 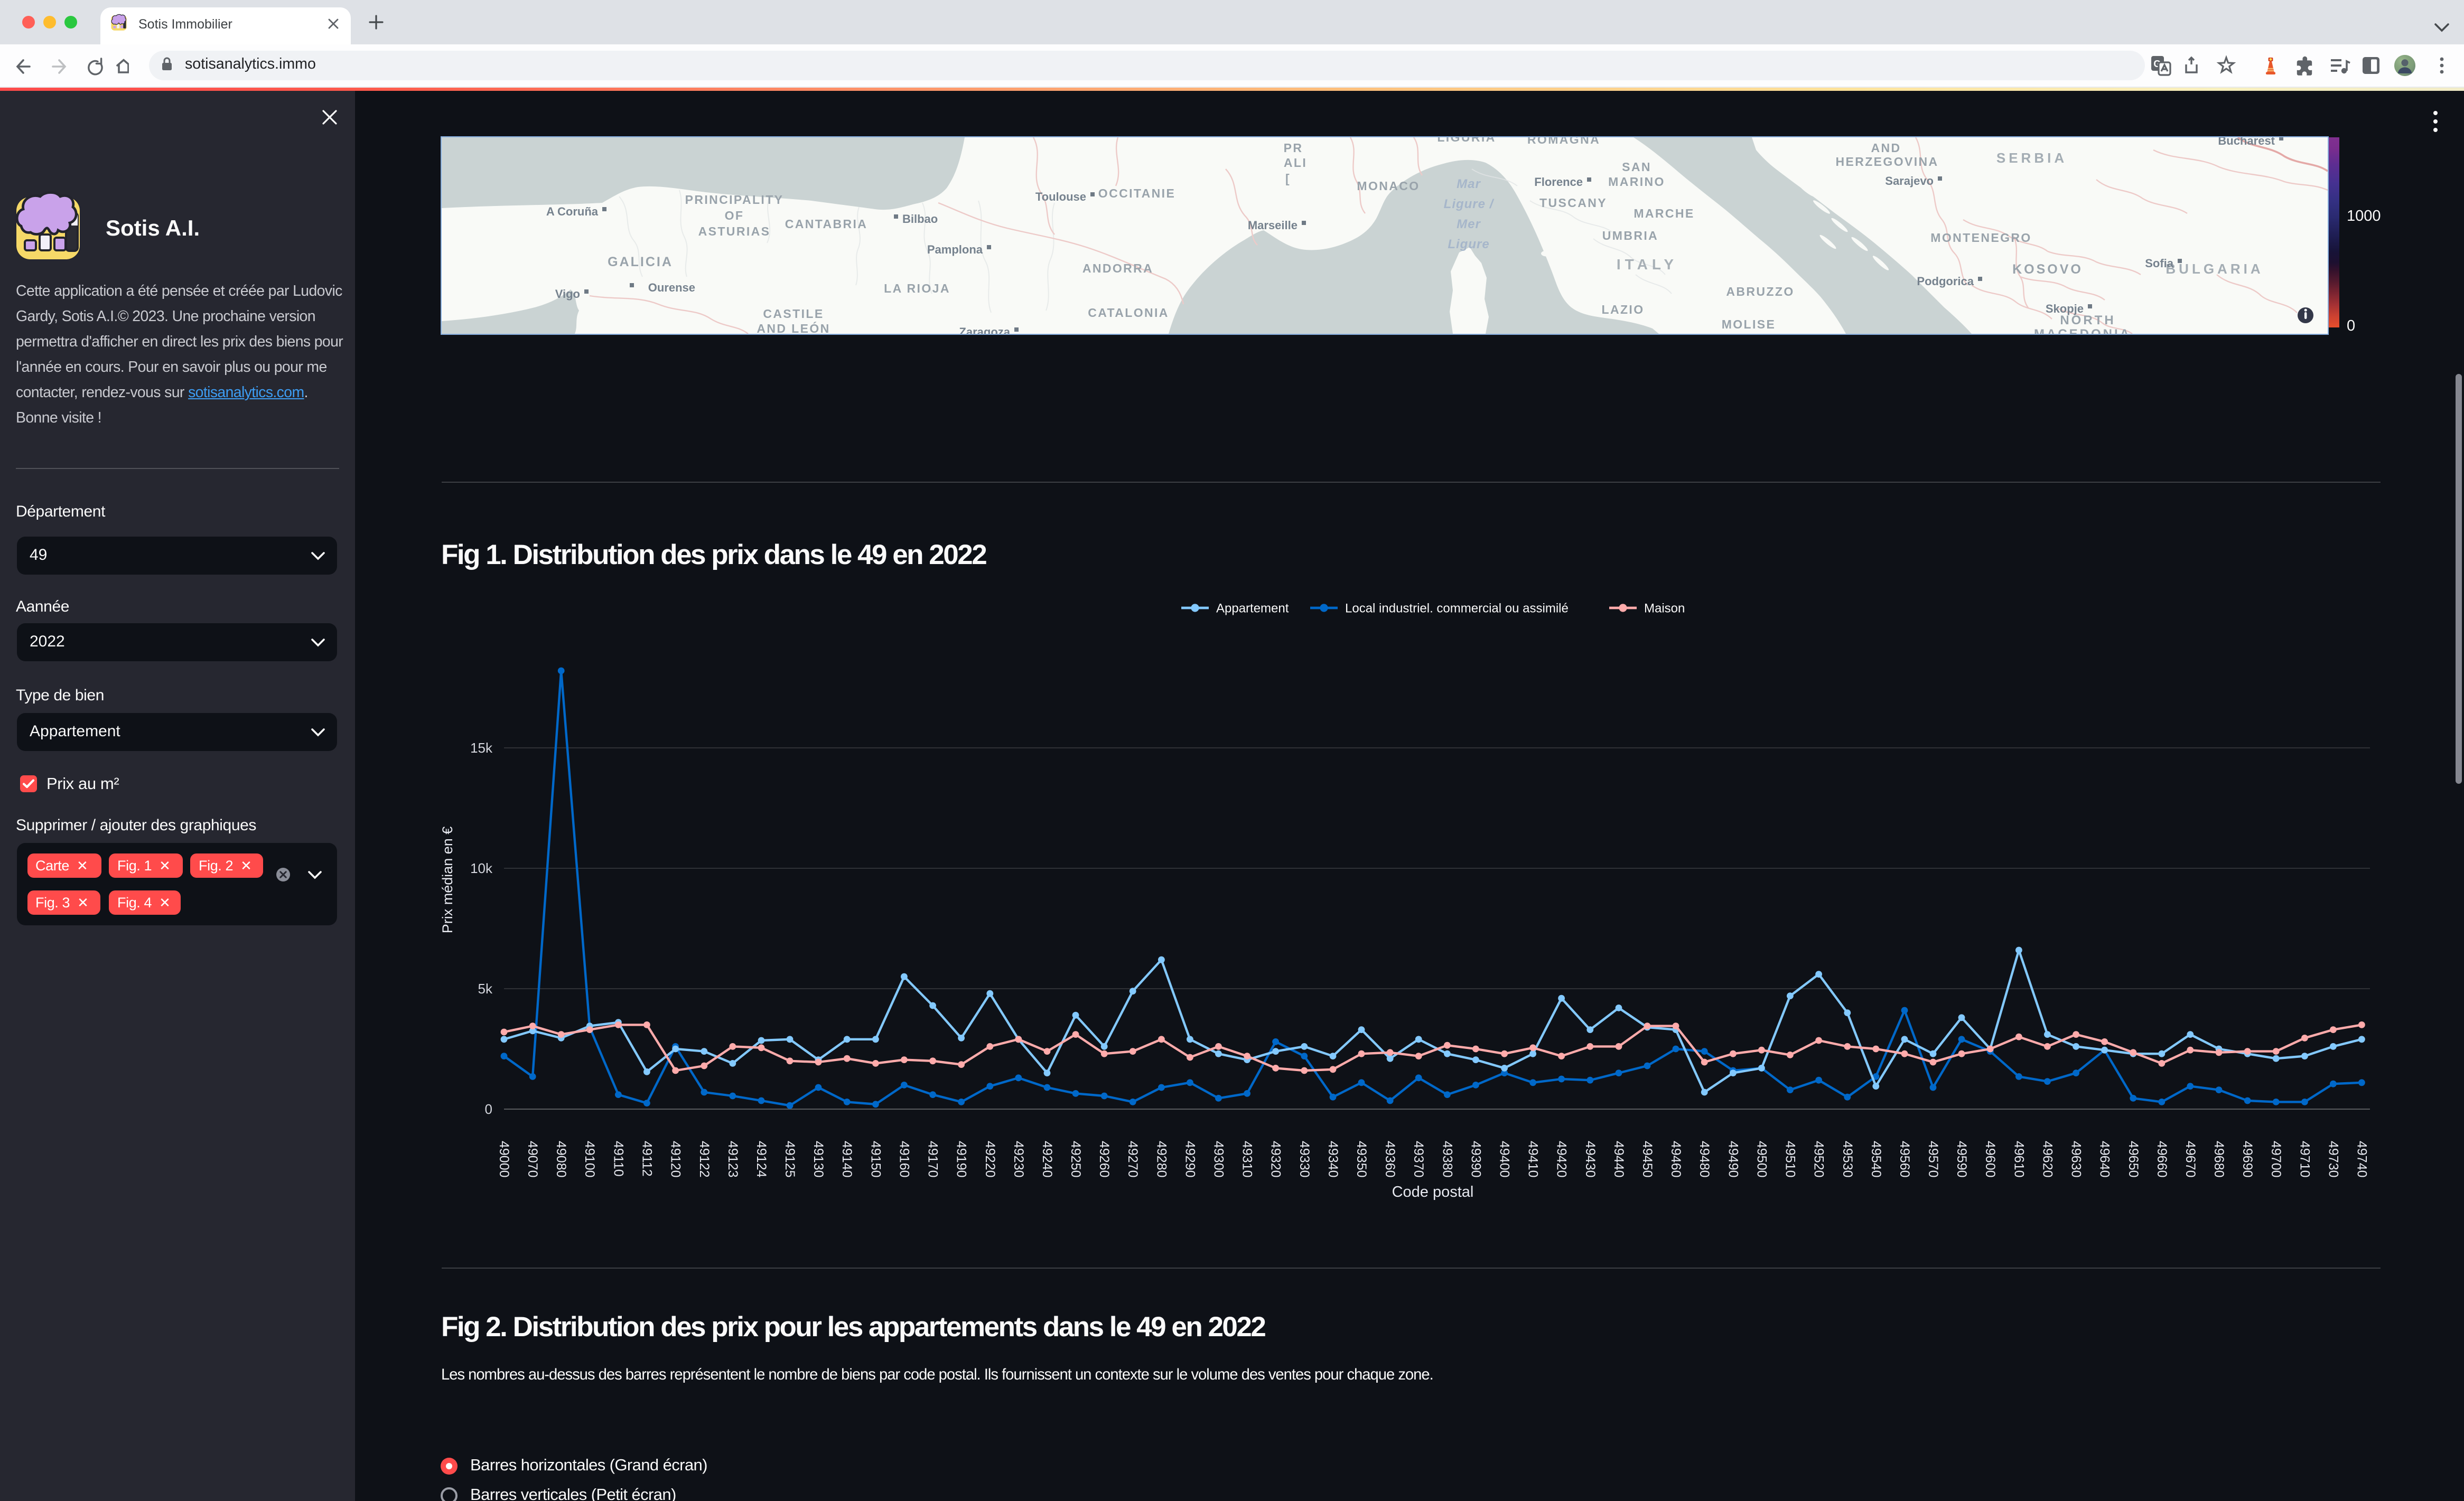 What do you see at coordinates (1563, 141) in the screenshot?
I see `svg-text: ROMAGNA` at bounding box center [1563, 141].